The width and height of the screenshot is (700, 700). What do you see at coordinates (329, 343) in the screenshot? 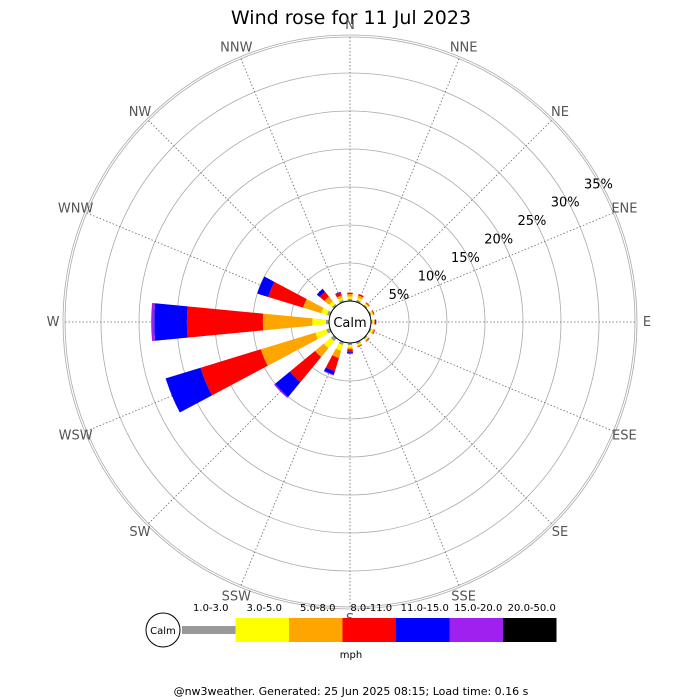
I see `bar-sw-3.0-5.0` at bounding box center [329, 343].